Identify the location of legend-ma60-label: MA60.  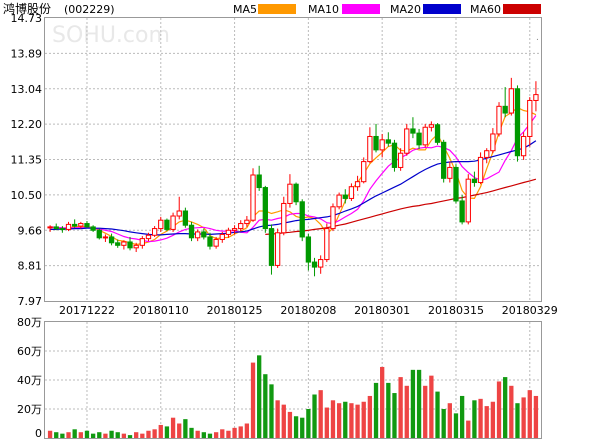
(485, 9).